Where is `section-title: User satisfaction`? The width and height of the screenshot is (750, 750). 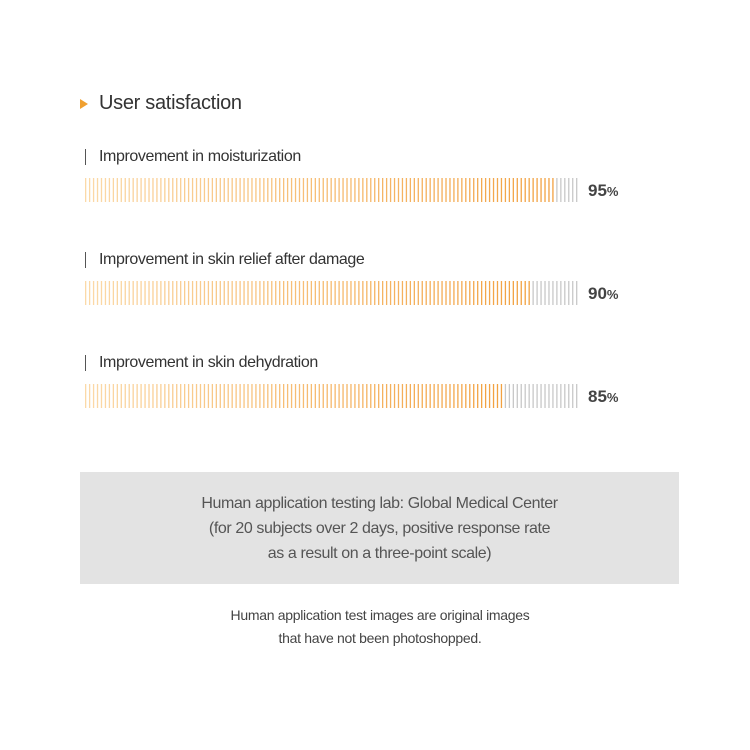
section-title: User satisfaction is located at coordinates (170, 103).